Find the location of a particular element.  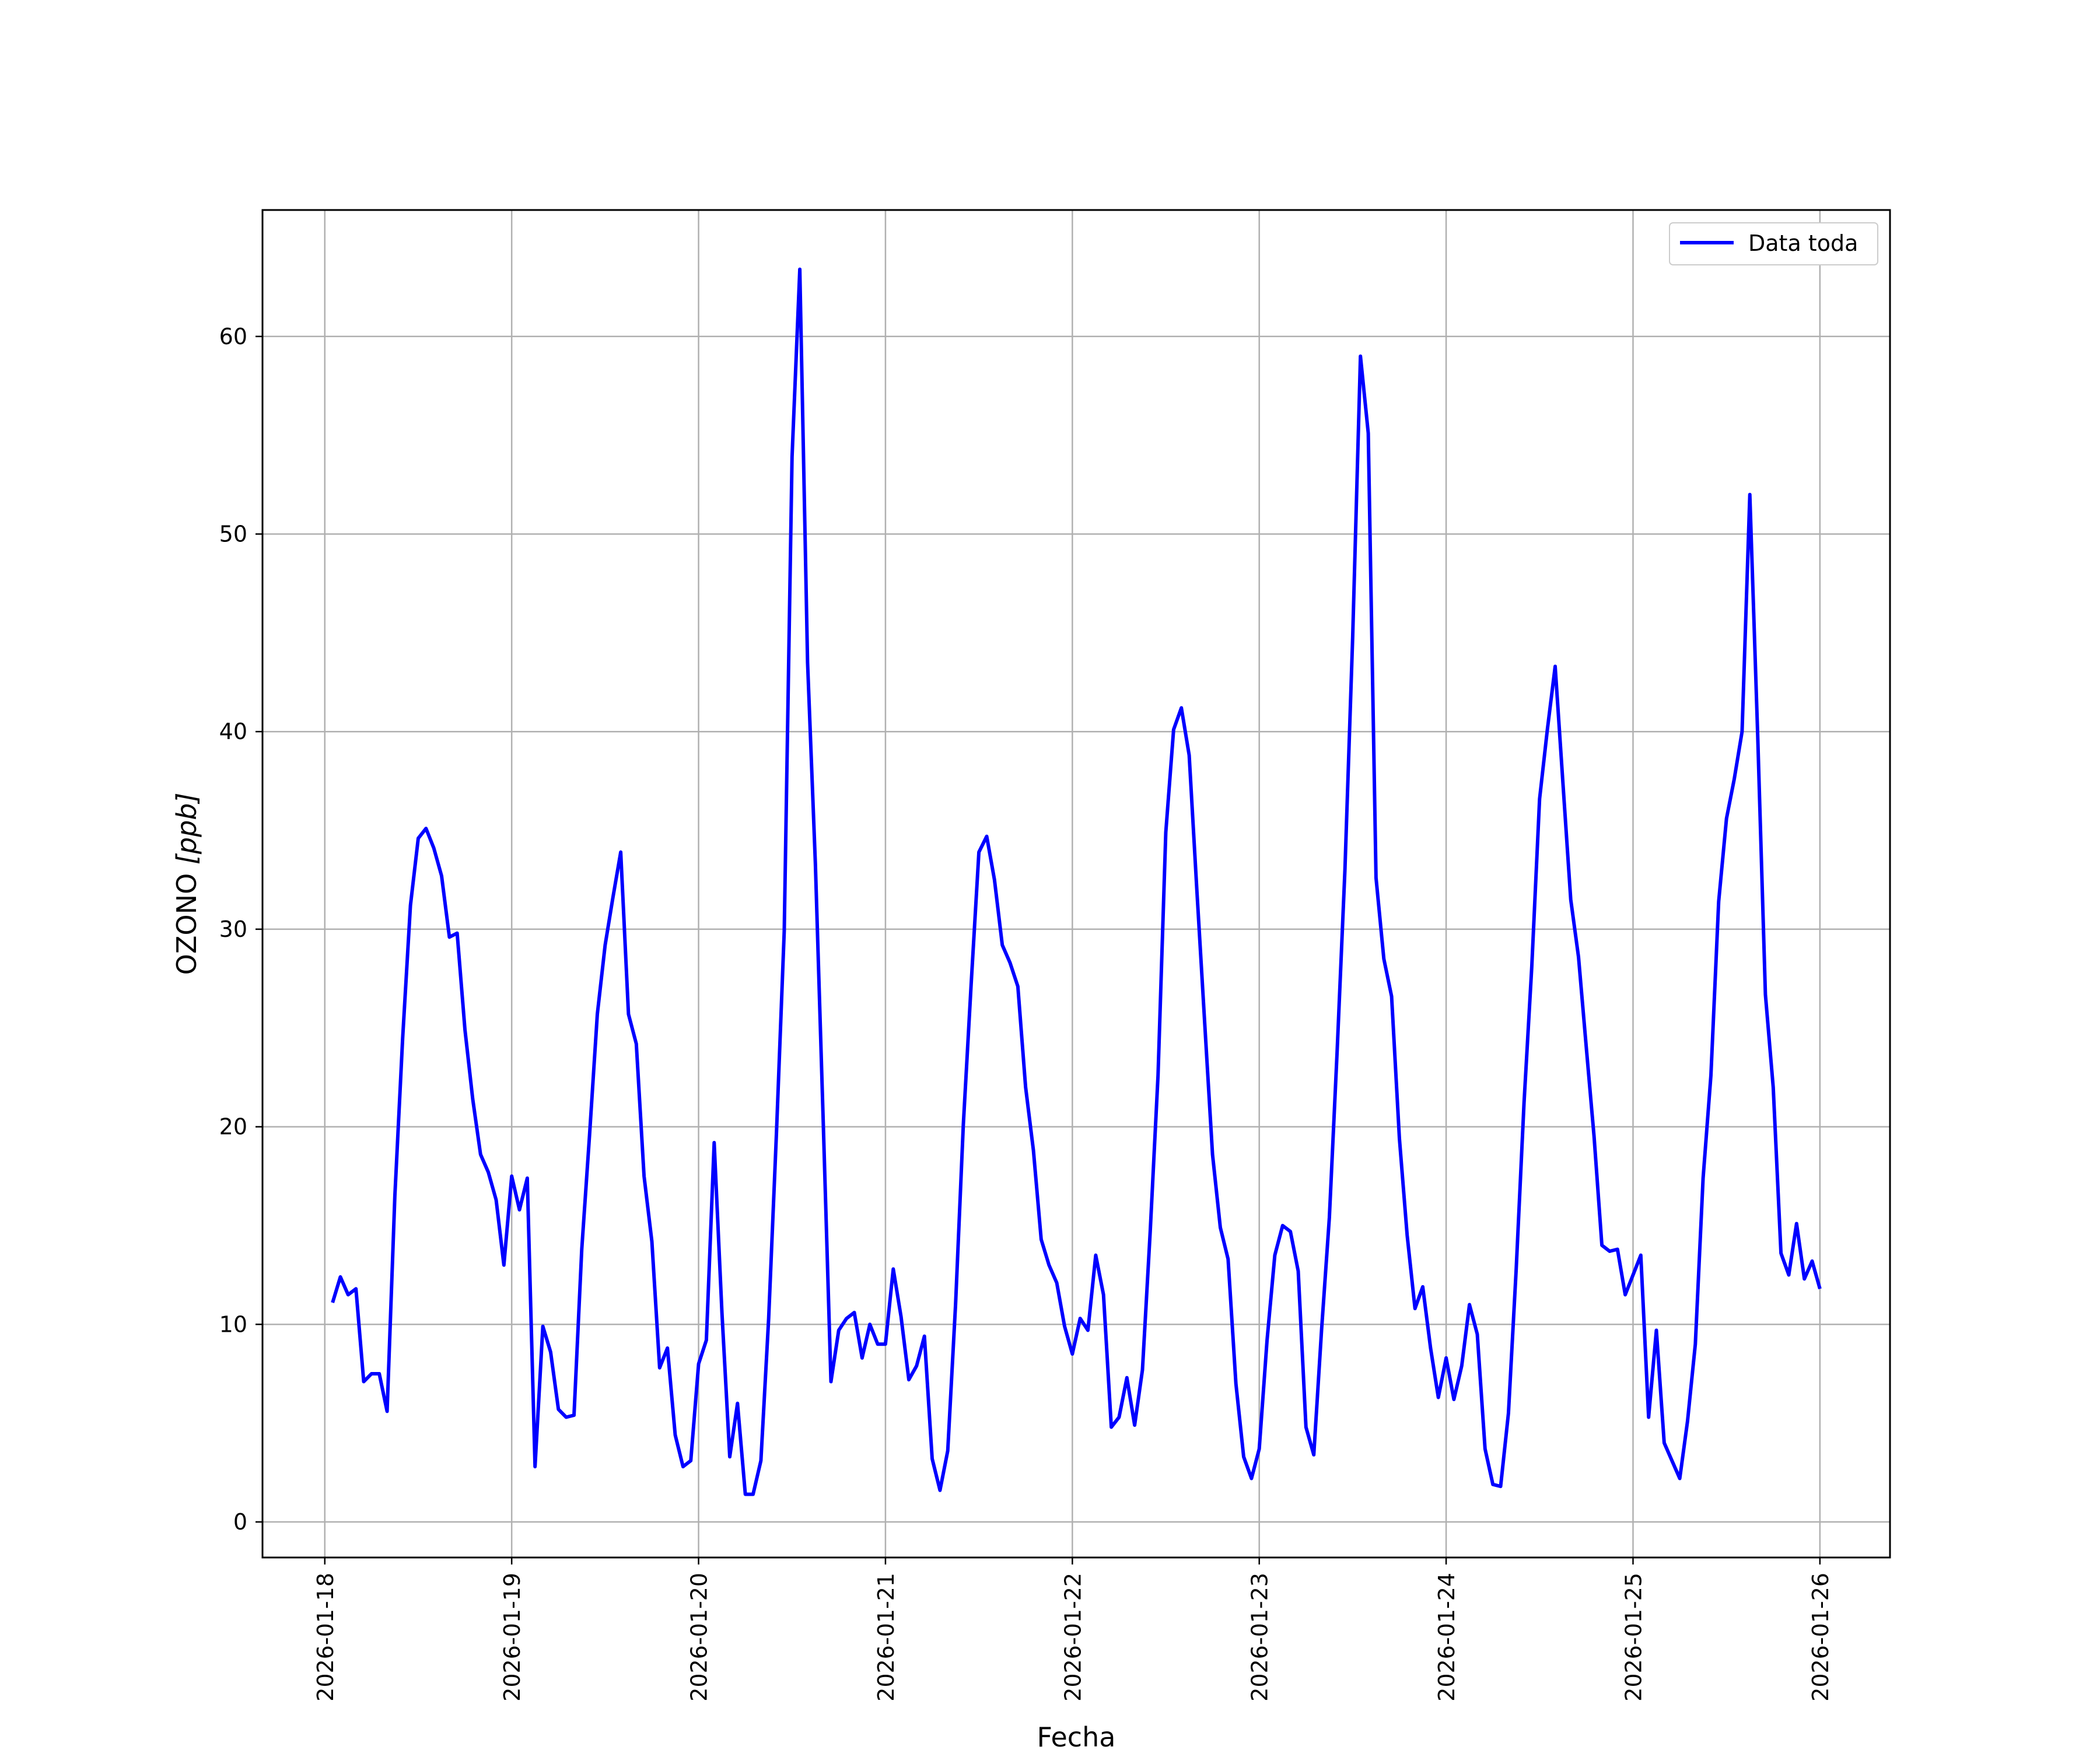

y-tick-label: 10 is located at coordinates (233, 1324).